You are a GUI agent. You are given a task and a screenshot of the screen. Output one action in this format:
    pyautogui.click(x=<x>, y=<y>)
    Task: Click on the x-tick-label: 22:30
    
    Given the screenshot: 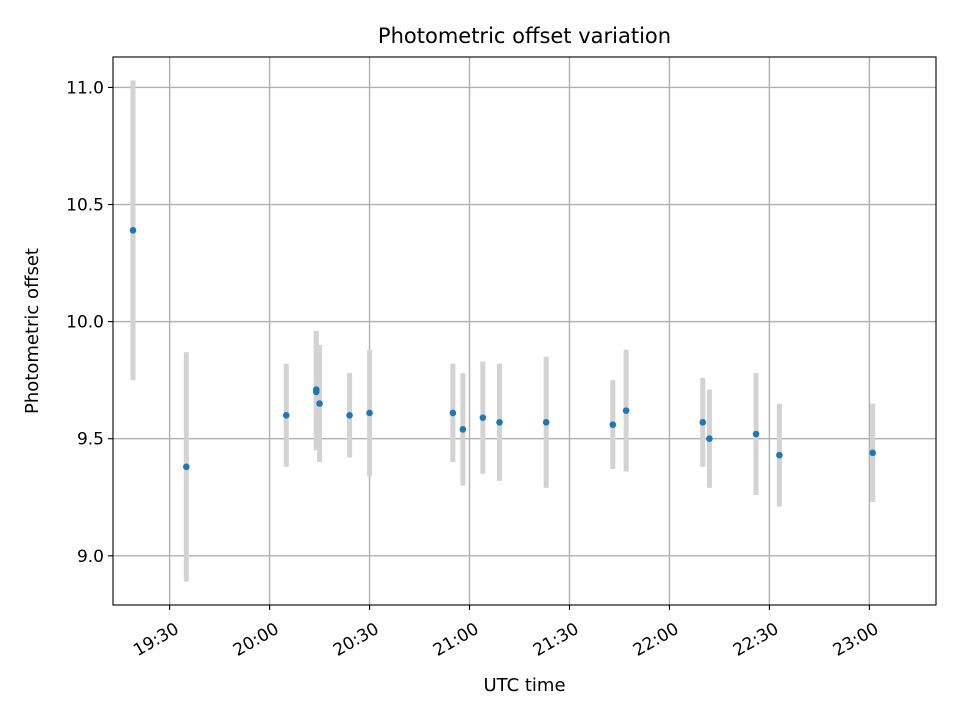 What is the action you would take?
    pyautogui.click(x=756, y=640)
    